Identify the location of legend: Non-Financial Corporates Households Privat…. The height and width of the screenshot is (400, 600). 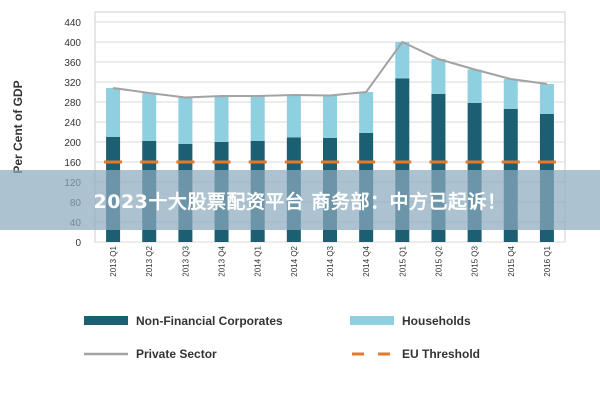
(282, 337).